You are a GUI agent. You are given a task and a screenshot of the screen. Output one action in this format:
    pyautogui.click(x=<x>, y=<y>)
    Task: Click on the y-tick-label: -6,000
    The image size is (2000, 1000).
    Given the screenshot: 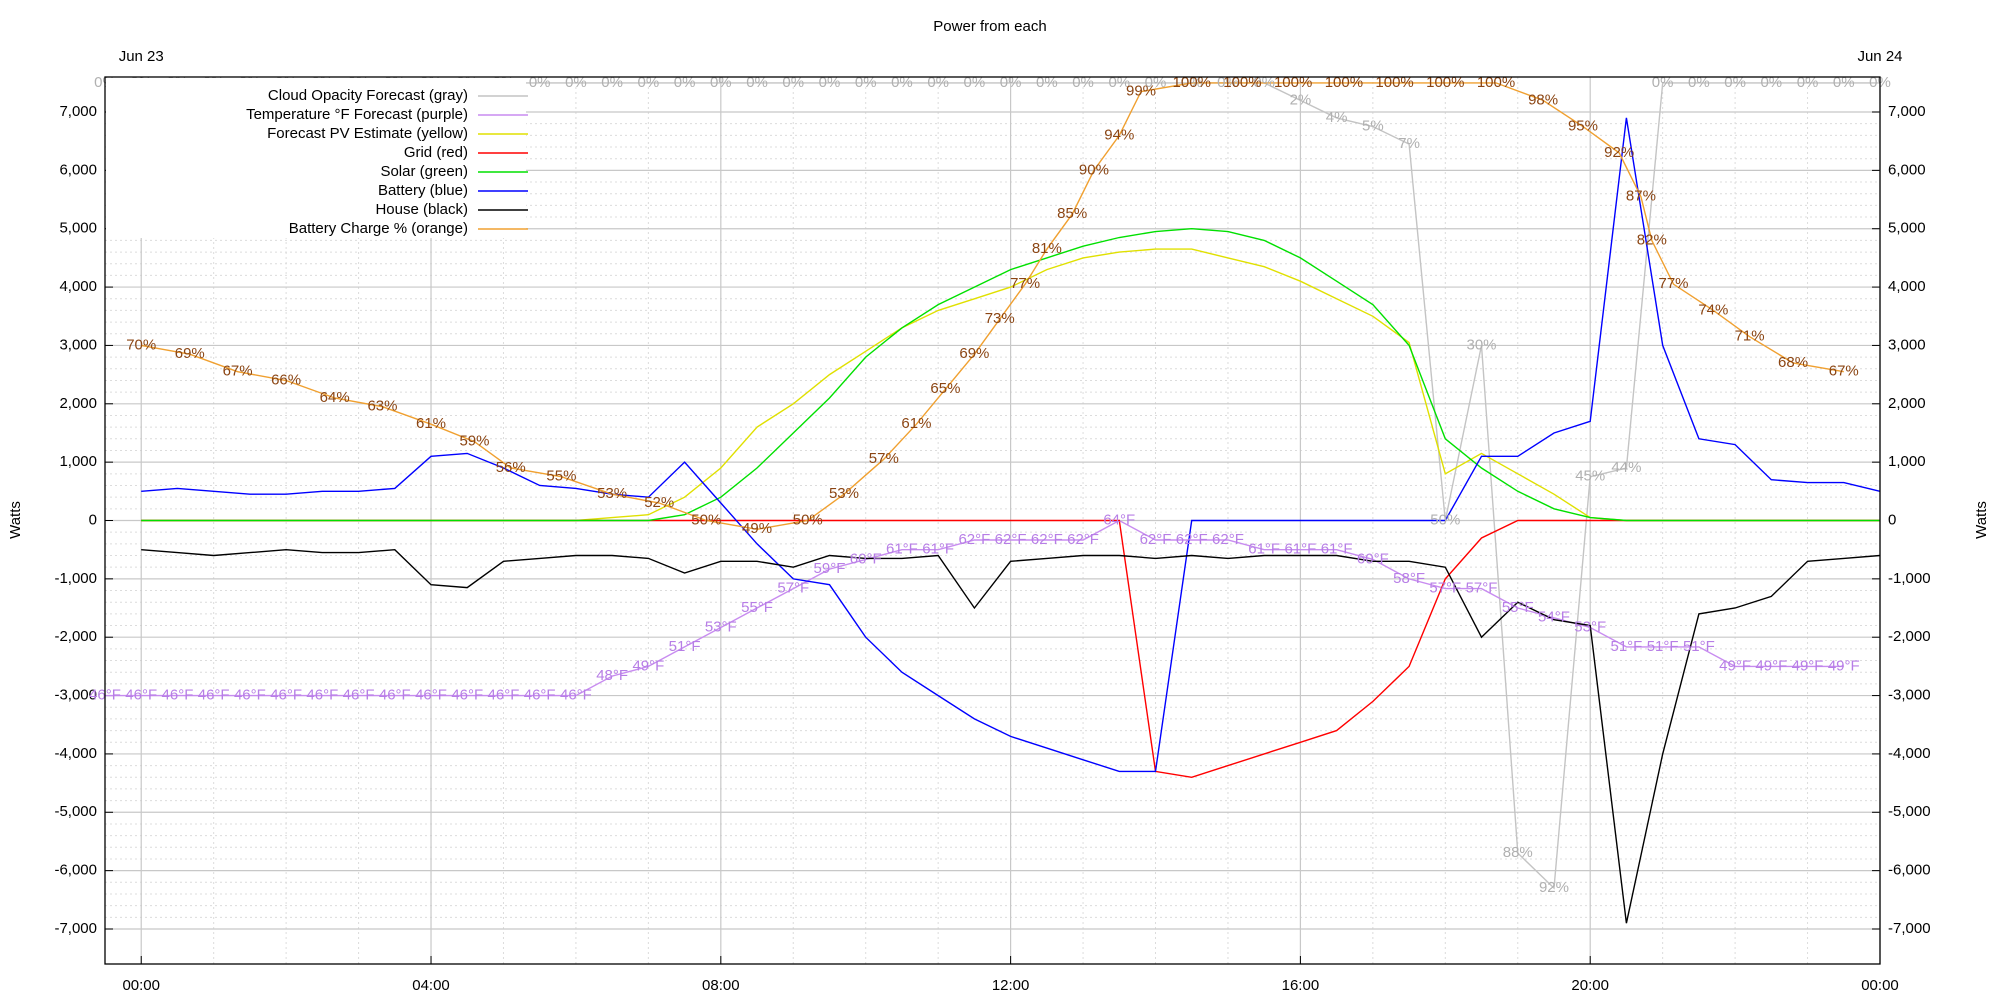 What is the action you would take?
    pyautogui.click(x=75, y=870)
    